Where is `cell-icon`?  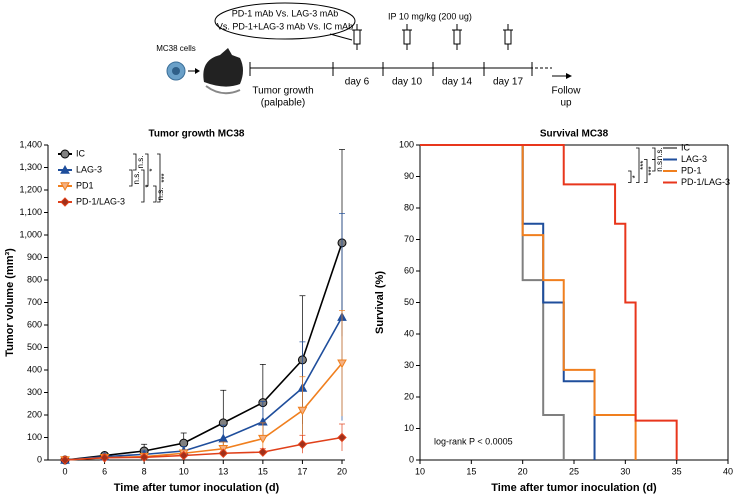
cell-icon is located at coordinates (176, 71).